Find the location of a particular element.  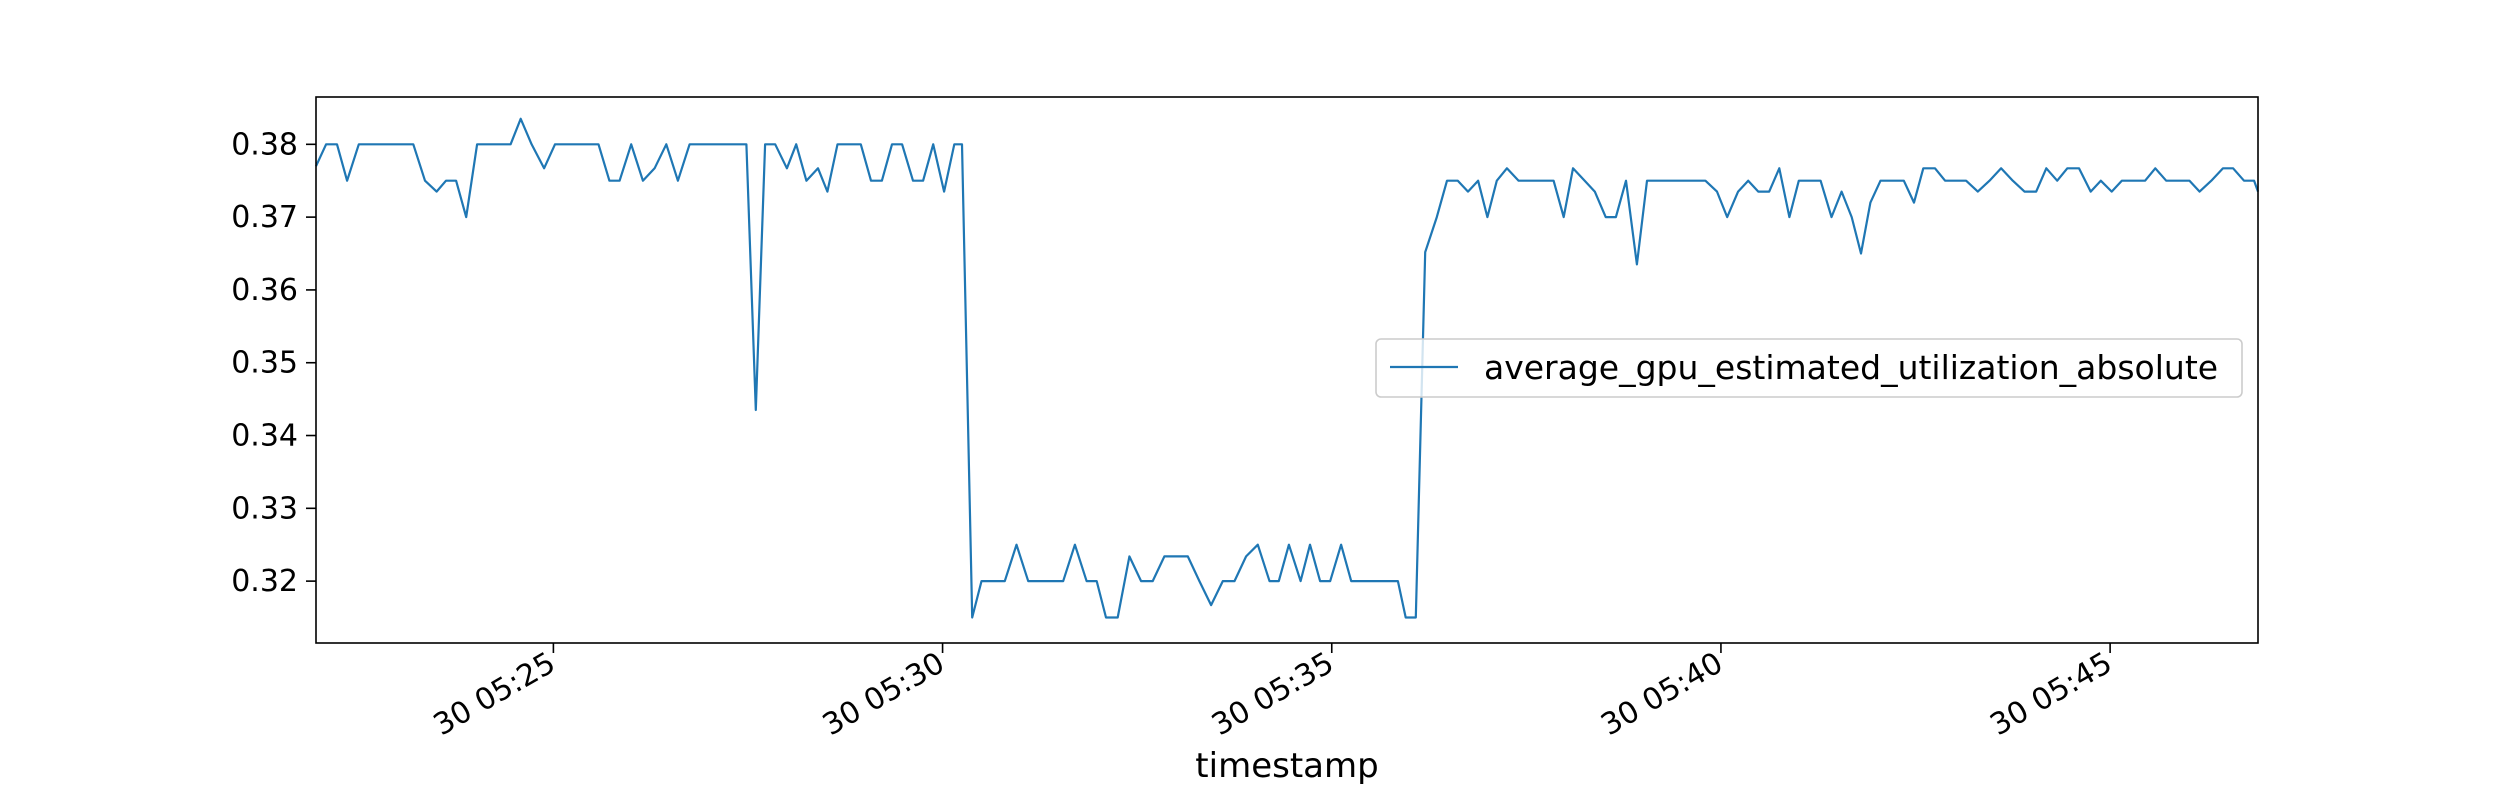

x-tick-label: 30 05:35 is located at coordinates (1273, 694).